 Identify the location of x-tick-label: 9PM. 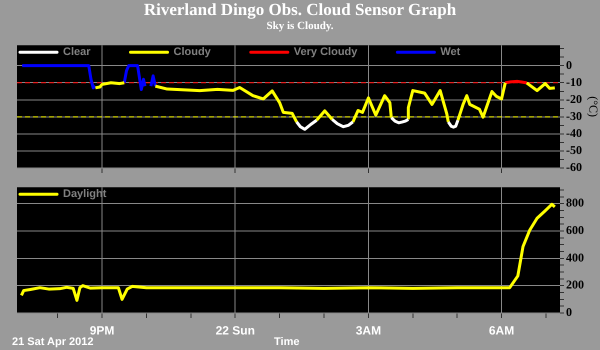
(102, 331).